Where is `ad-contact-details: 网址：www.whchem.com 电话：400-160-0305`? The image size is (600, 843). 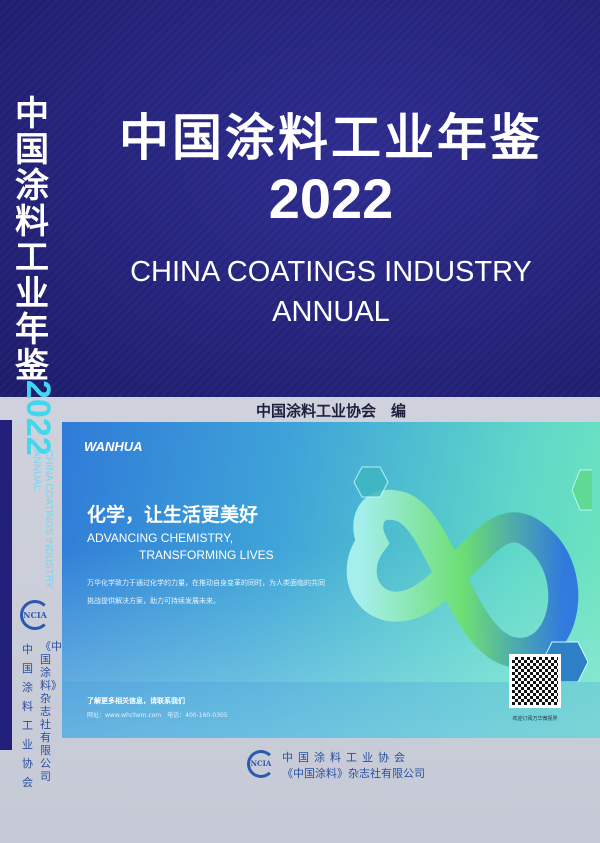 ad-contact-details: 网址：www.whchem.com 电话：400-160-0305 is located at coordinates (157, 715).